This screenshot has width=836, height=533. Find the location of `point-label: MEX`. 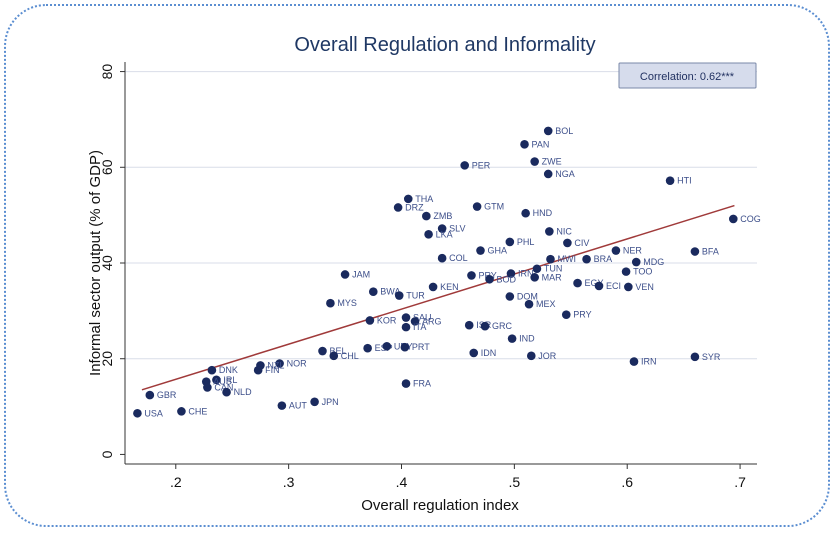

point-label: MEX is located at coordinates (546, 304).